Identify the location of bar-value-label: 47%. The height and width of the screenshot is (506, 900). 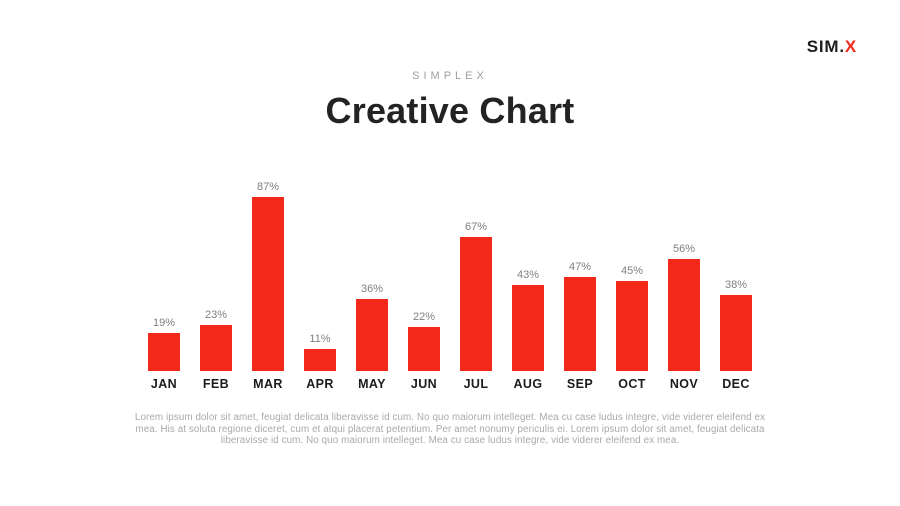
(580, 267).